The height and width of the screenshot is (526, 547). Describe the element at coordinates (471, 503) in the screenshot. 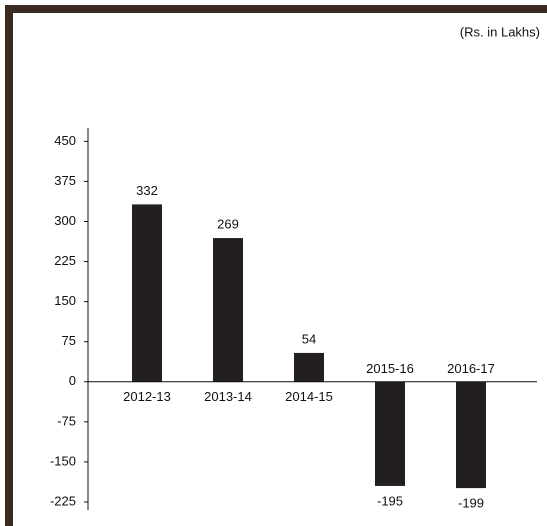

I see `value-label: -199` at that location.